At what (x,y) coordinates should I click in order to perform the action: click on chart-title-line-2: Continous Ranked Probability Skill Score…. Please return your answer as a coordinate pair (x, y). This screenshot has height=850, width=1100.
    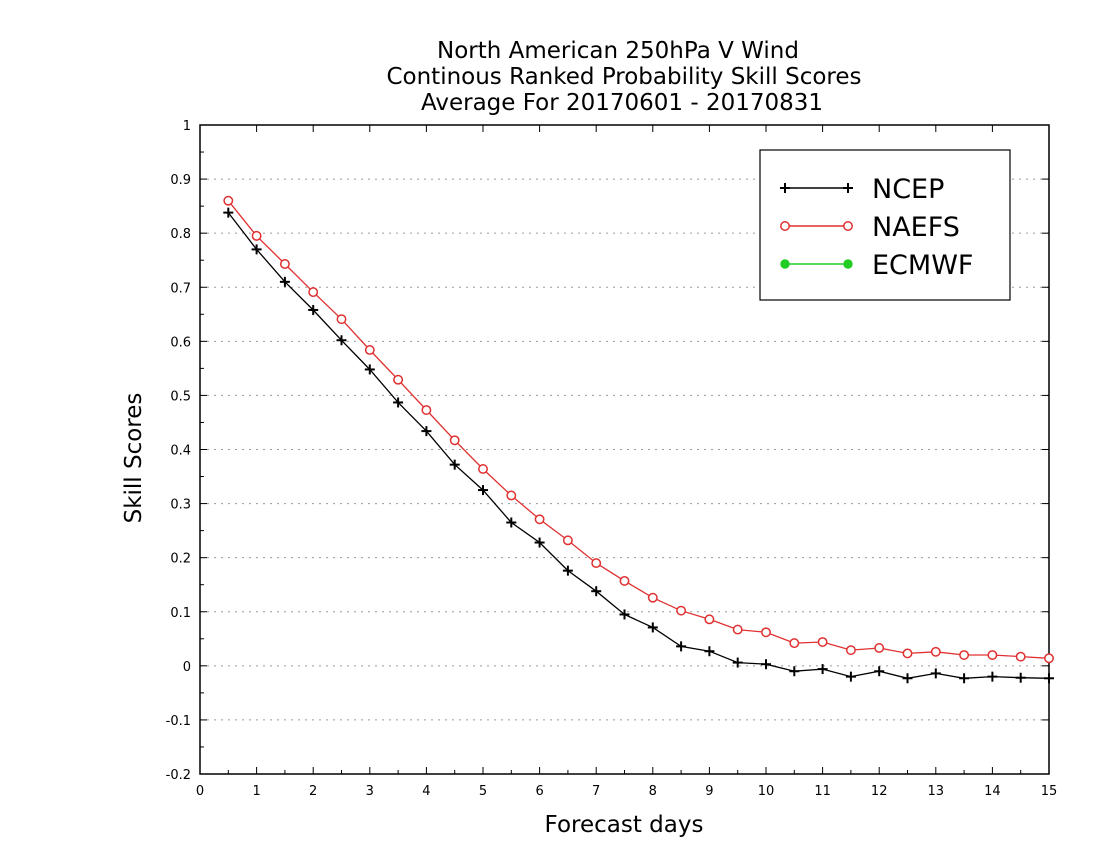
    Looking at the image, I should click on (623, 77).